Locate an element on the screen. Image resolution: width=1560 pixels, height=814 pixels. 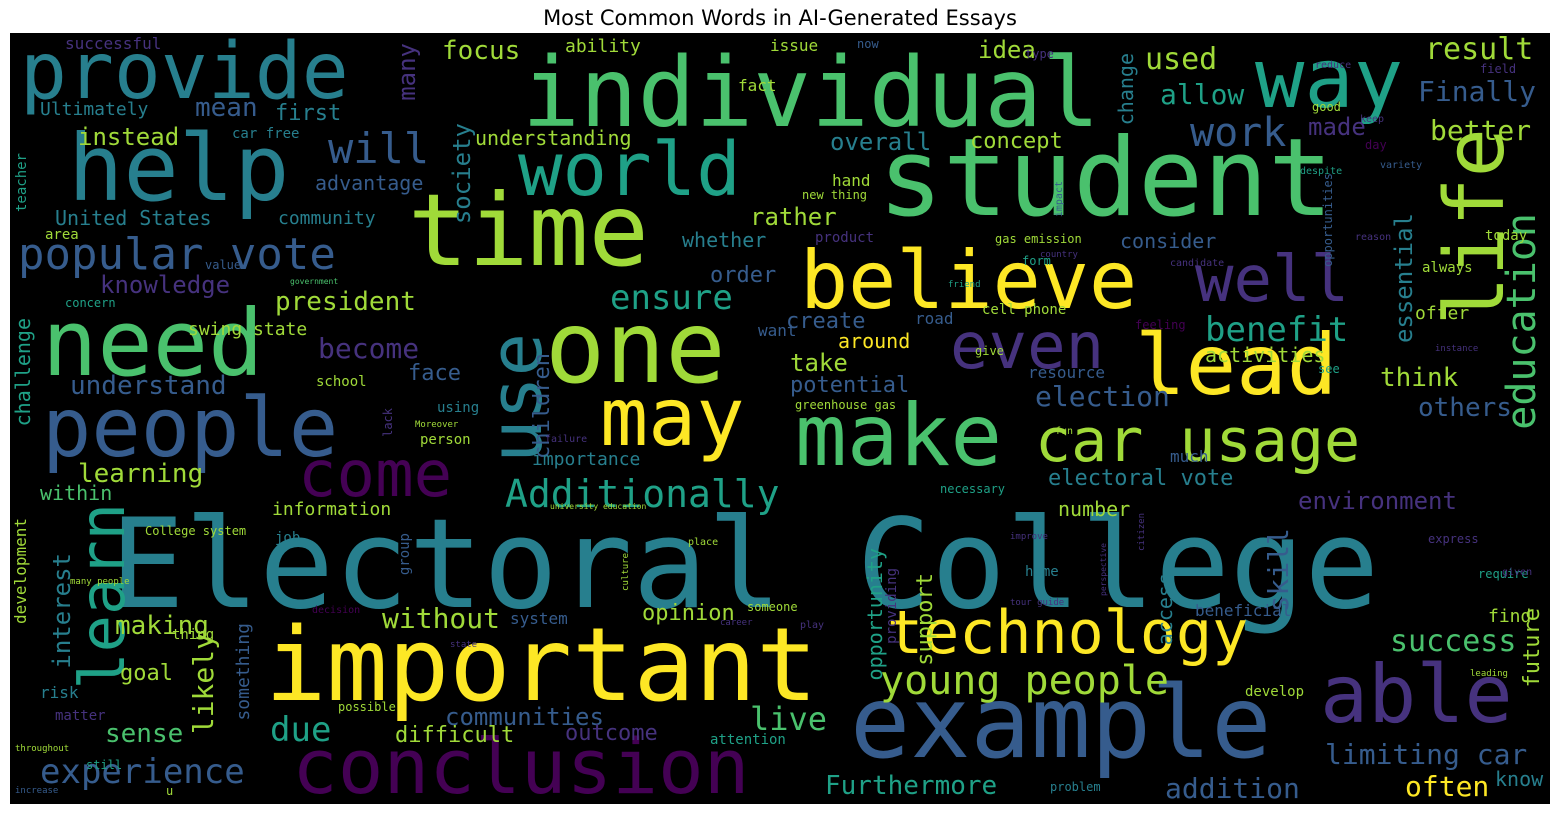
word-lack: lack is located at coordinates (388, 422).